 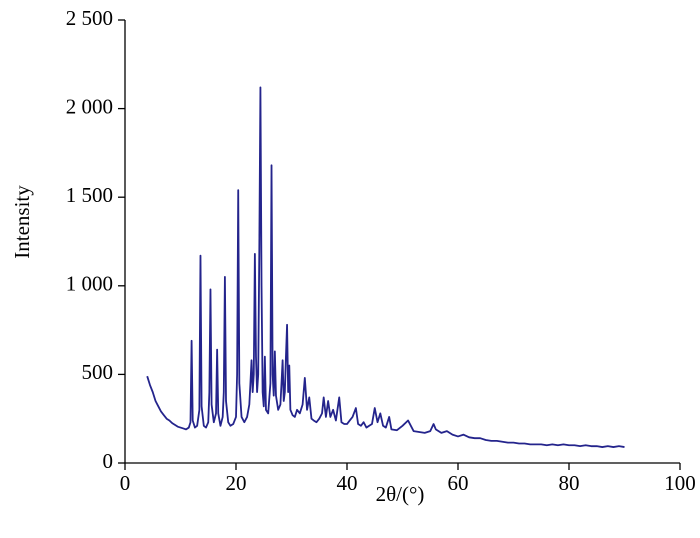 What do you see at coordinates (347, 483) in the screenshot?
I see `x-tick-label: 40` at bounding box center [347, 483].